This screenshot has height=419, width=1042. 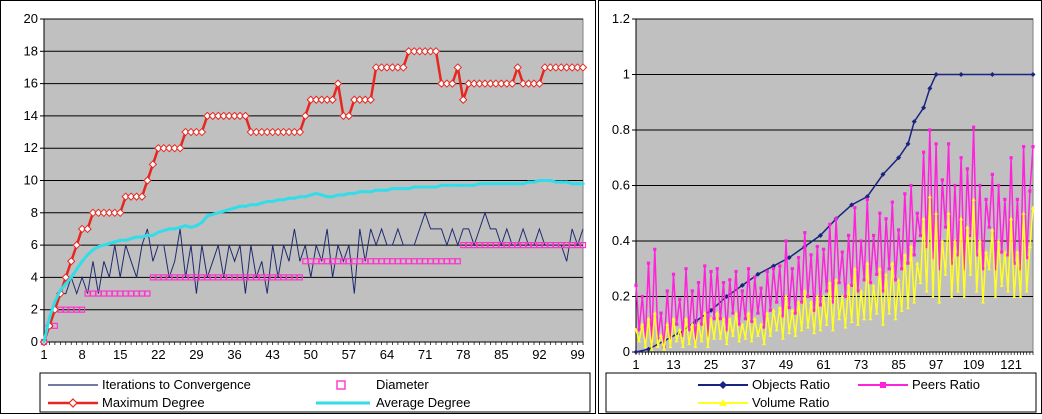 What do you see at coordinates (425, 354) in the screenshot?
I see `left-x-tick-label: 71` at bounding box center [425, 354].